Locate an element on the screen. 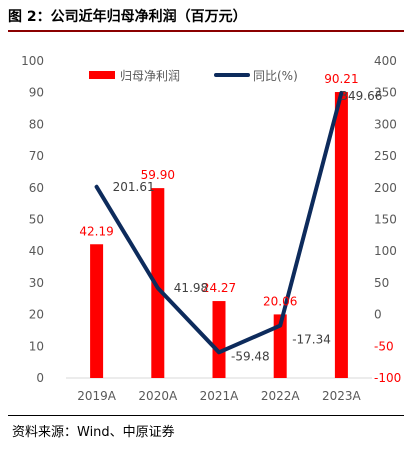 Image resolution: width=411 pixels, height=449 pixels. right-tick-label: 200 is located at coordinates (385, 188).